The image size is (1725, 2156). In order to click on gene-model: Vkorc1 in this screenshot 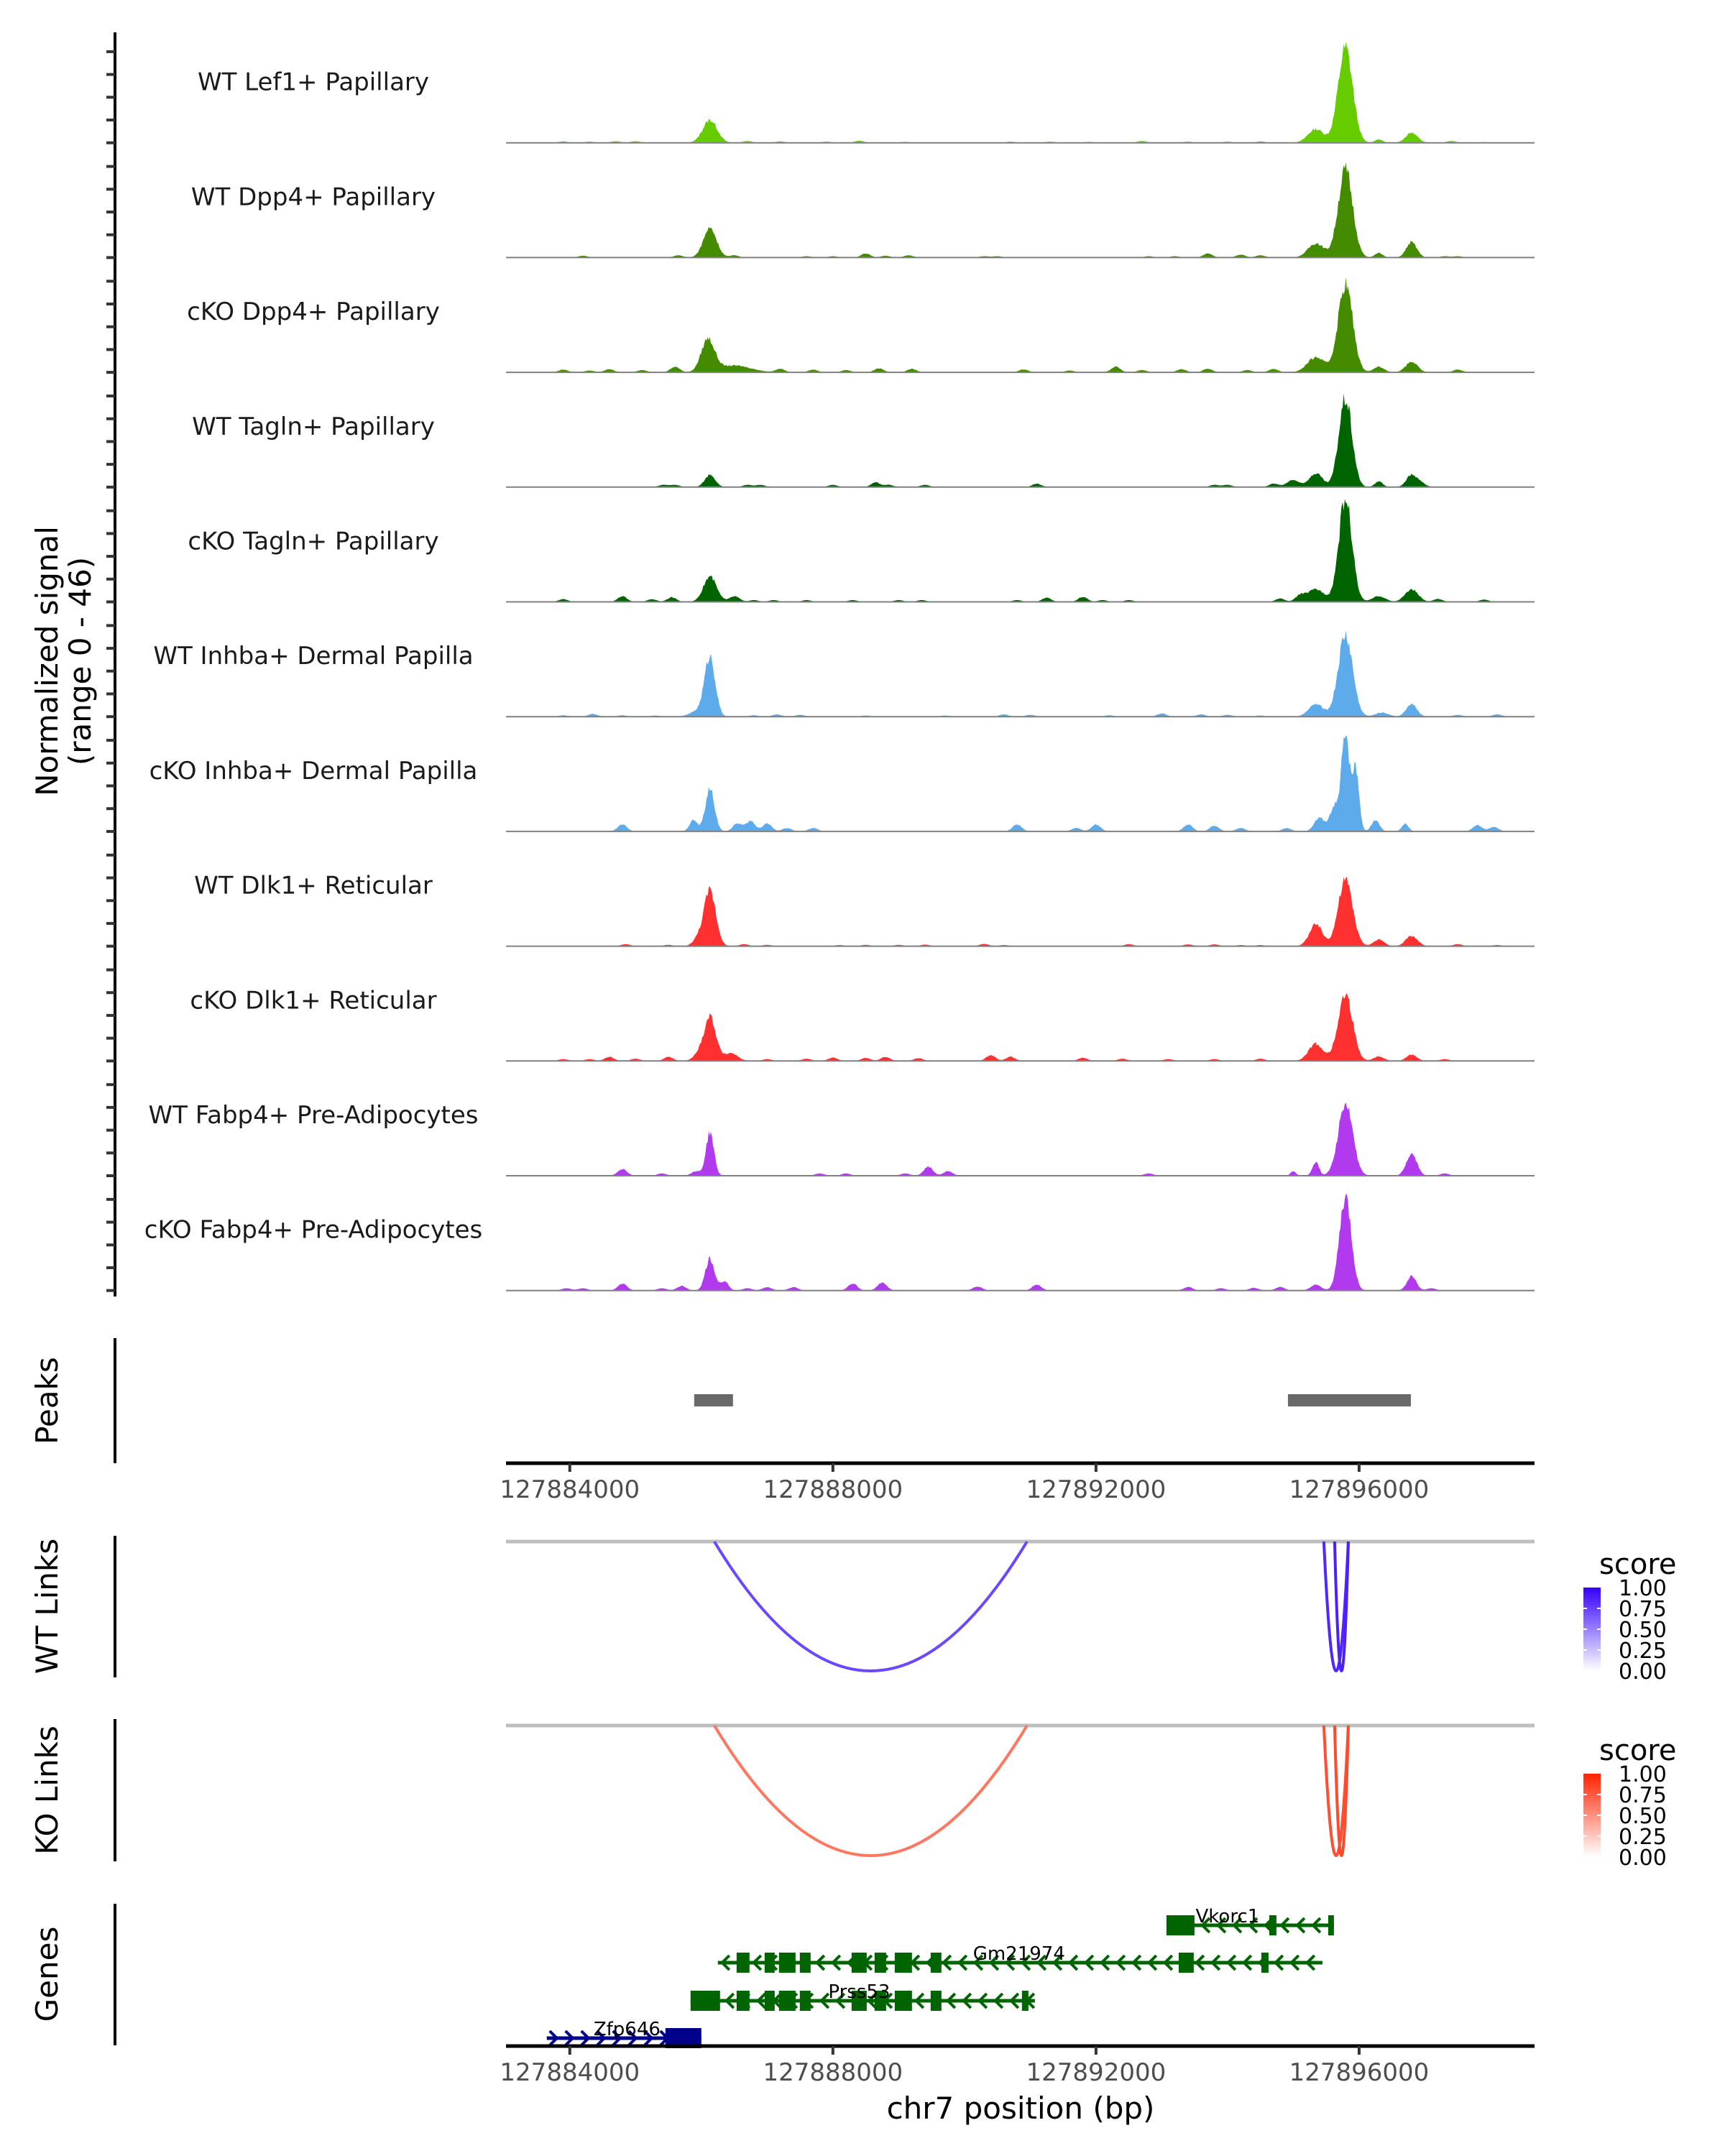, I will do `click(1250, 1920)`.